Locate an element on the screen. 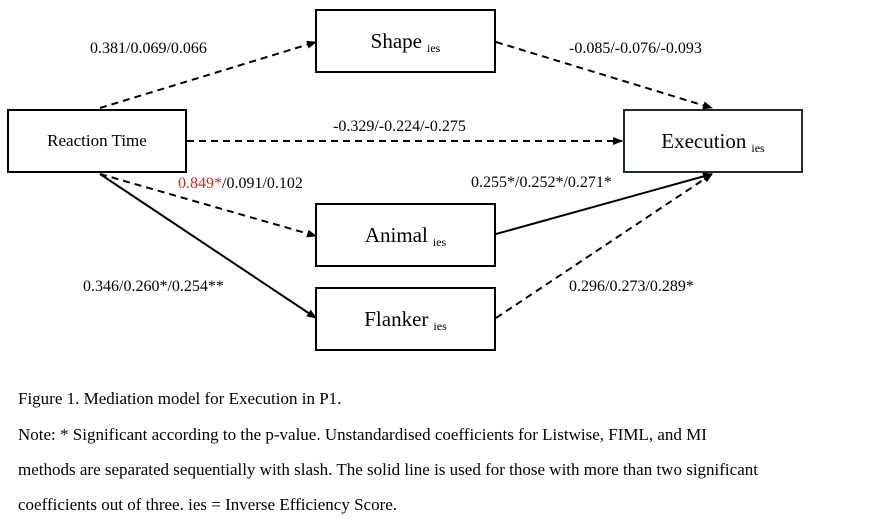 The width and height of the screenshot is (886, 521). path-animal-to-execution is located at coordinates (604, 203).